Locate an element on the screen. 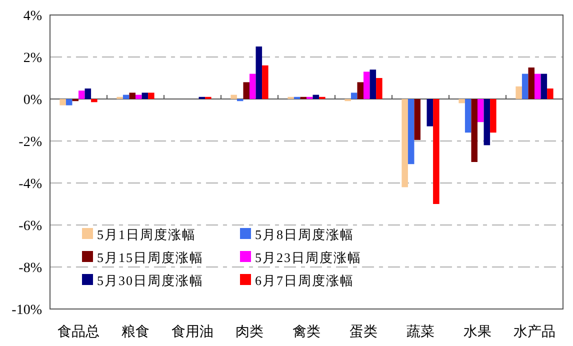 This screenshot has width=573, height=346. legend-label: 5月23日周度涨幅 is located at coordinates (308, 257).